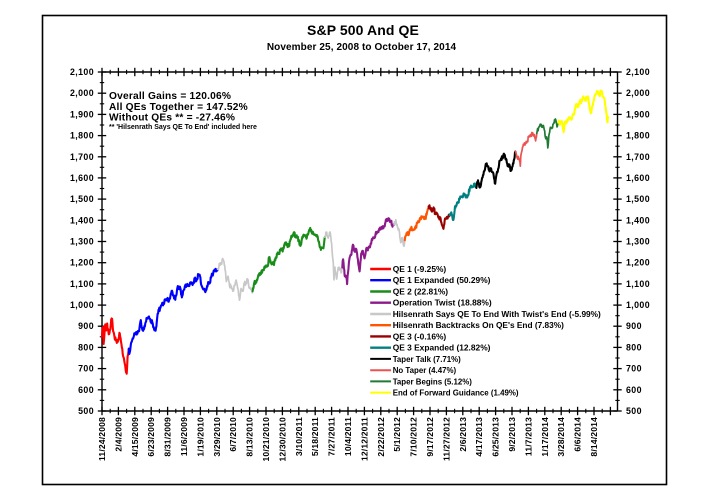  What do you see at coordinates (496, 437) in the screenshot?
I see `svg-text: 6/25/2013` at bounding box center [496, 437].